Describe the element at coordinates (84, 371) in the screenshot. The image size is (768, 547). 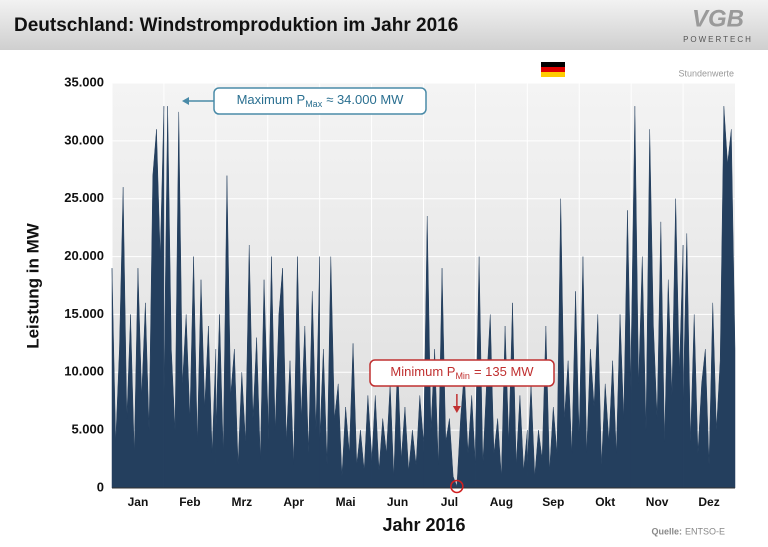
I see `y-tick-label: 10.000` at that location.